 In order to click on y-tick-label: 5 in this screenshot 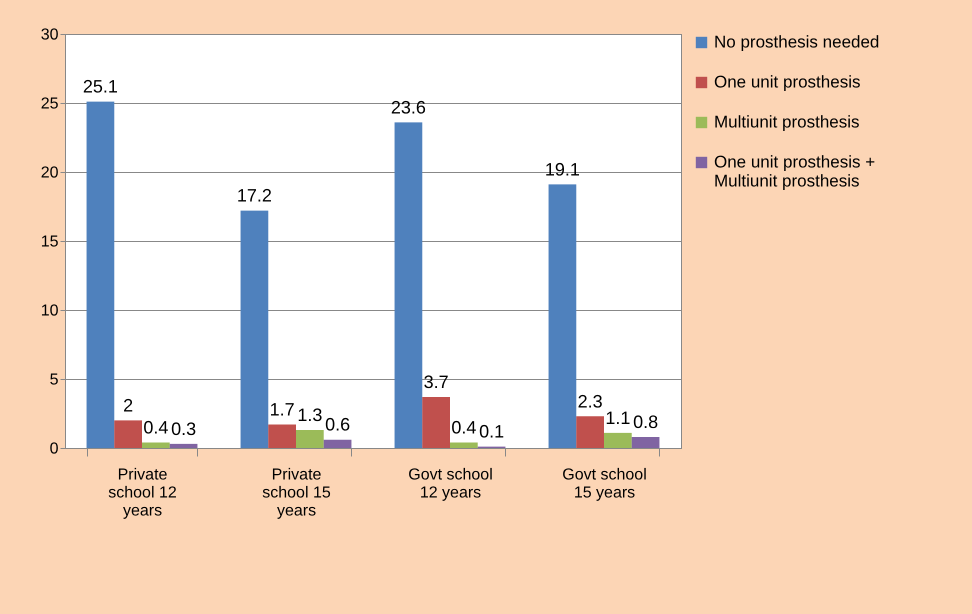, I will do `click(54, 380)`.